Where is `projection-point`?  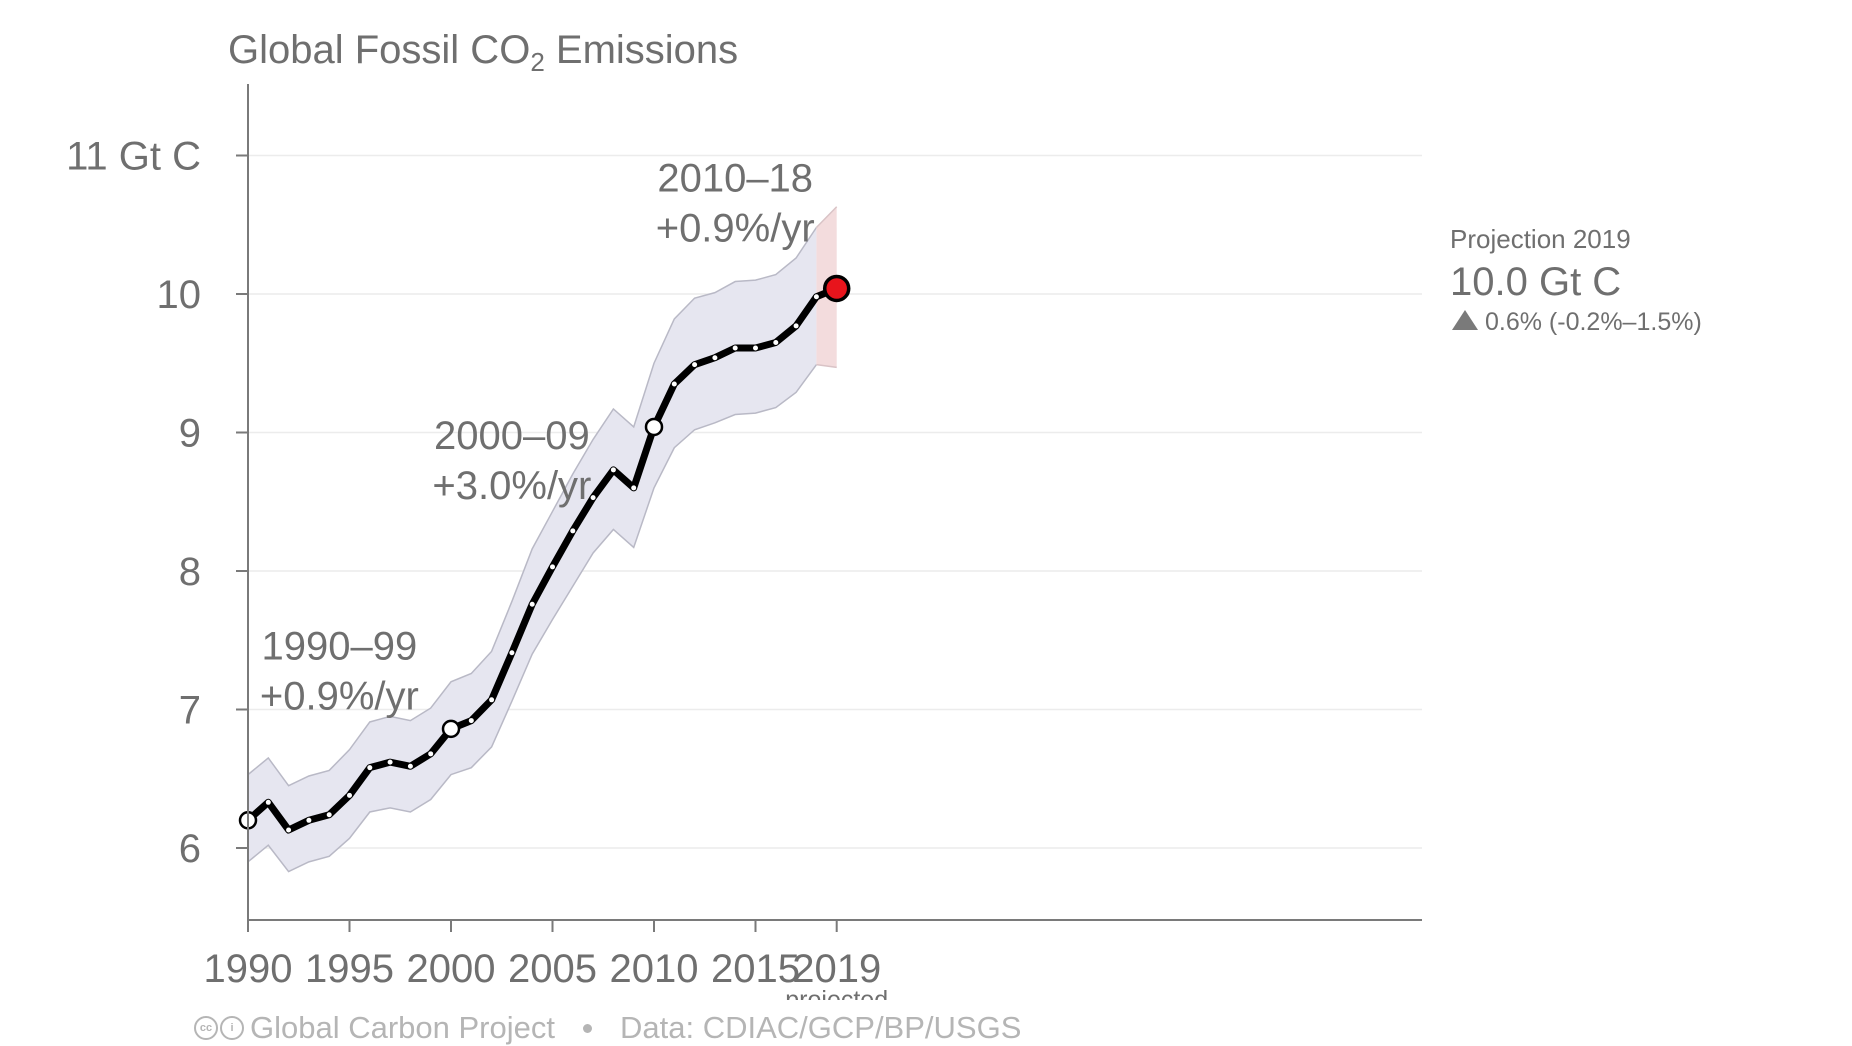 projection-point is located at coordinates (836, 288).